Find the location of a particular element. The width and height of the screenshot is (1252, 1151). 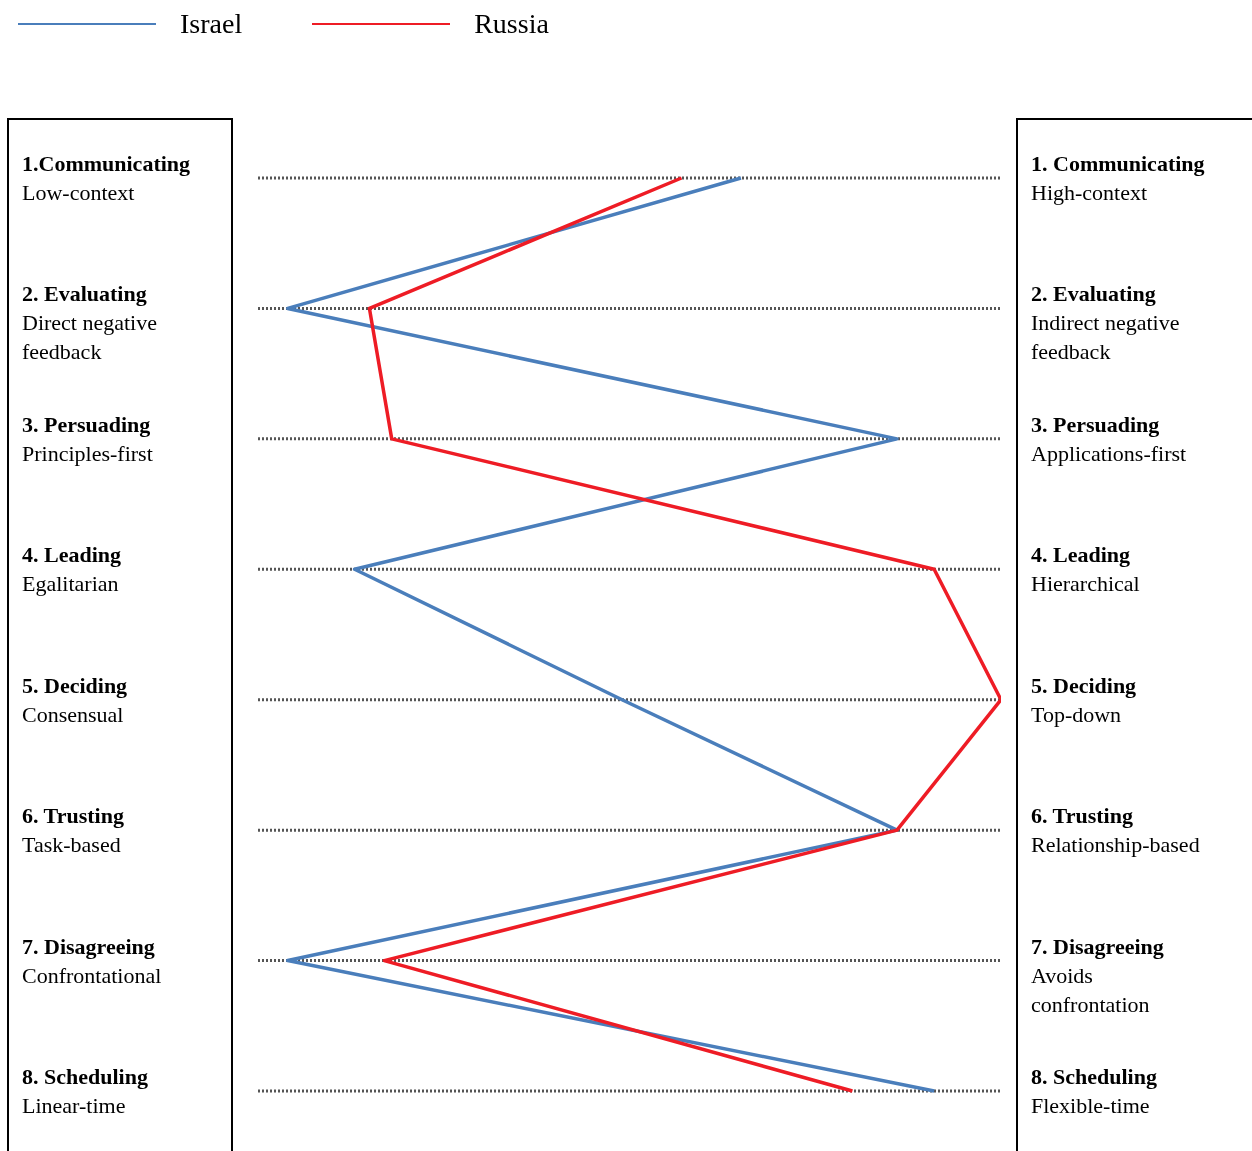

y-tick-label: 6. Trusting Task-based is located at coordinates (73, 830).